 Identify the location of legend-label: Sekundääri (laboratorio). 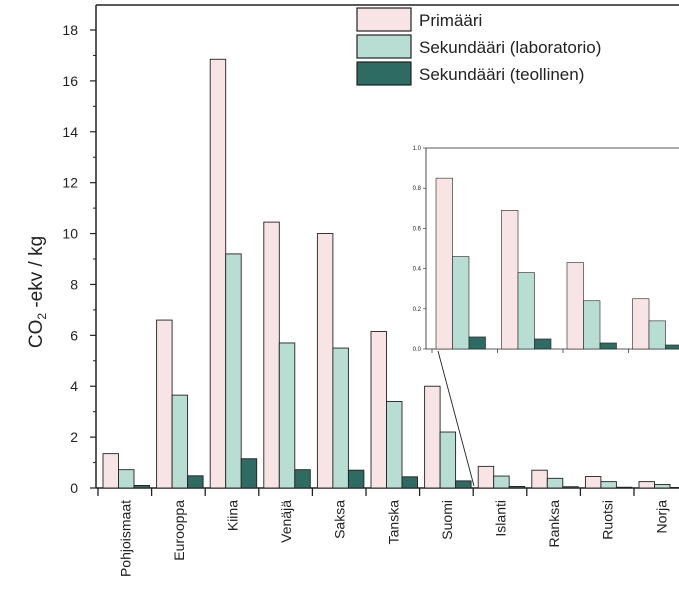
(510, 47).